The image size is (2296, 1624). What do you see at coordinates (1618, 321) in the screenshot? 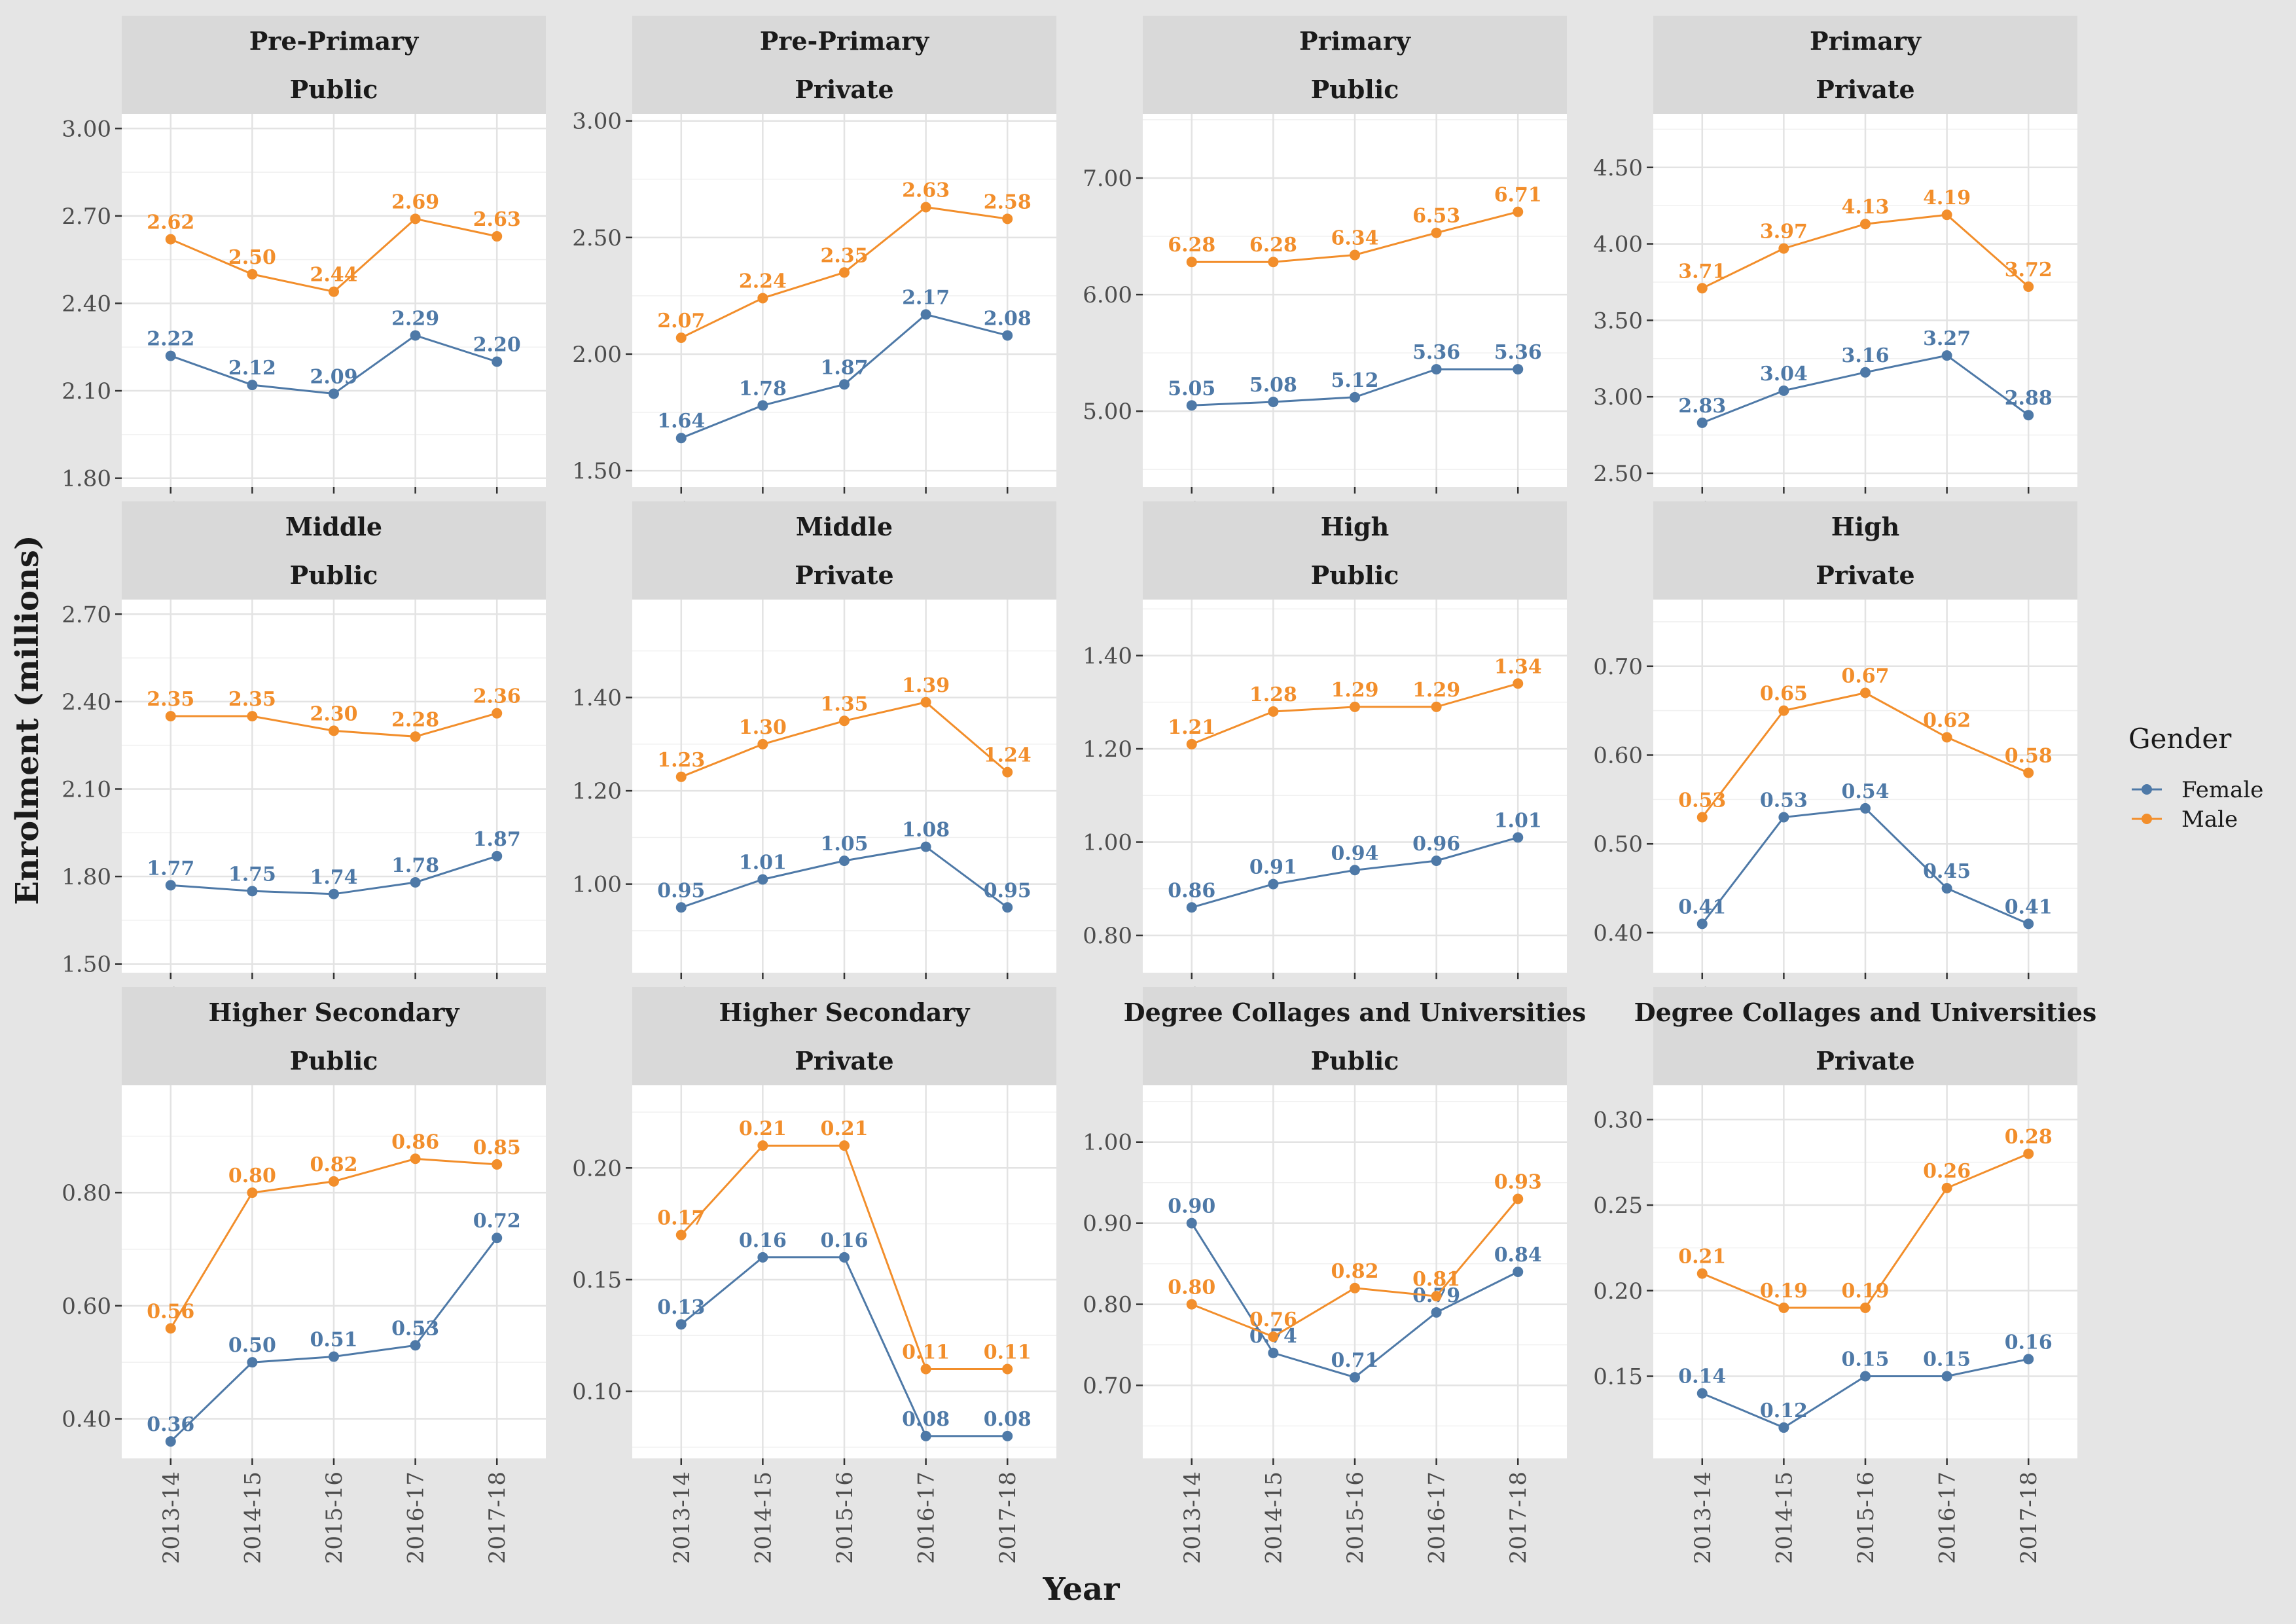
I see `y-tick-label: 3.50` at bounding box center [1618, 321].